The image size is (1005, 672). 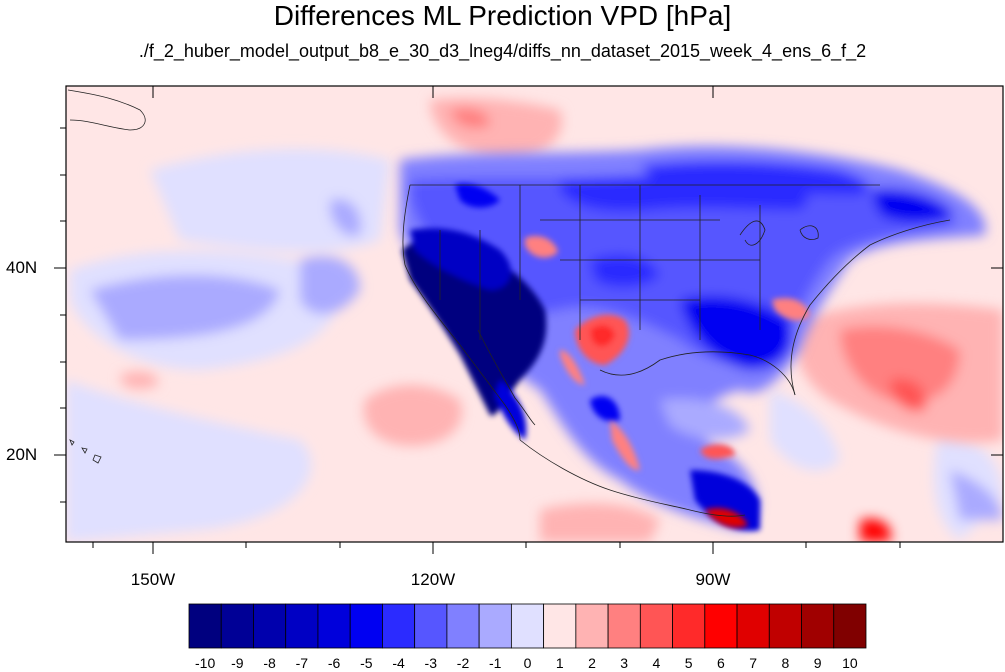 What do you see at coordinates (153, 579) in the screenshot?
I see `lon-label-150w: 150W` at bounding box center [153, 579].